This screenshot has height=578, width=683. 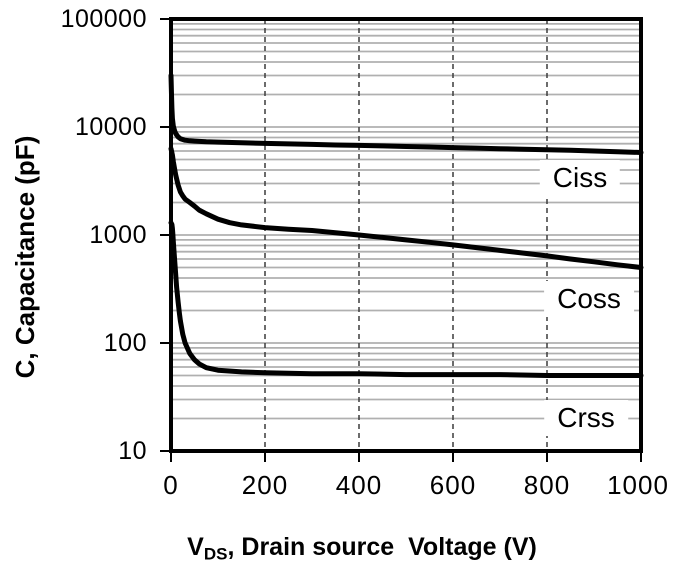 I want to click on x-tick-label: 400, so click(x=359, y=485).